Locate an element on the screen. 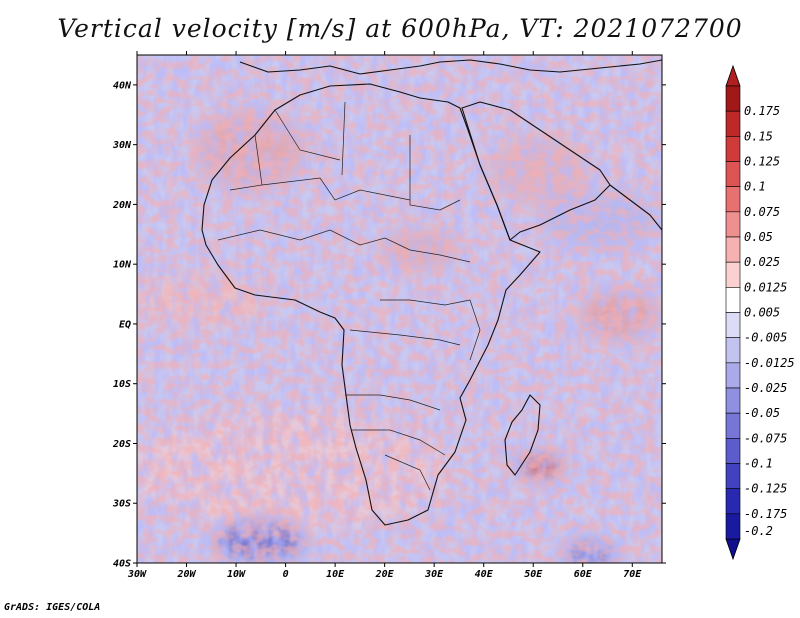 The image size is (800, 618). colorbar-label: 0.125 is located at coordinates (762, 162).